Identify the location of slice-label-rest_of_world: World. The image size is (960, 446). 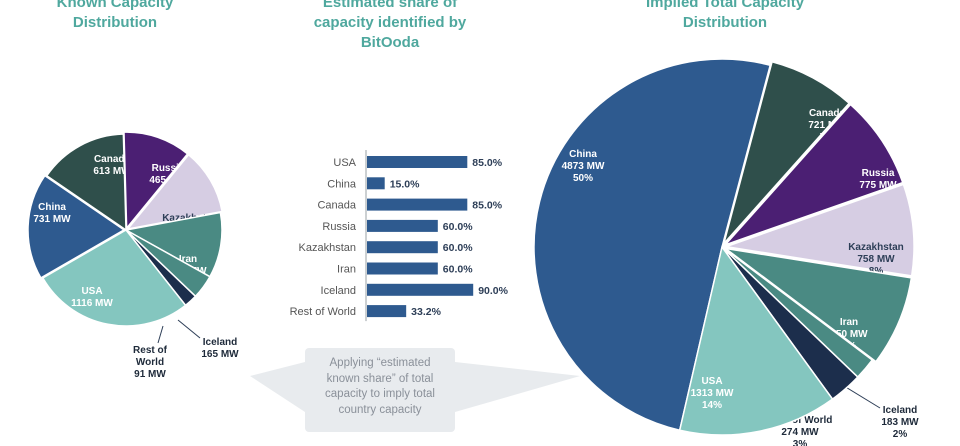
(150, 362).